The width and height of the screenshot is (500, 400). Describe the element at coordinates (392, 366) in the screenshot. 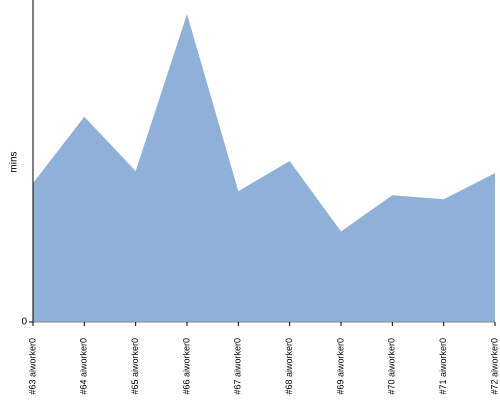

I see `x-tick-label: #70 aiworker0` at that location.